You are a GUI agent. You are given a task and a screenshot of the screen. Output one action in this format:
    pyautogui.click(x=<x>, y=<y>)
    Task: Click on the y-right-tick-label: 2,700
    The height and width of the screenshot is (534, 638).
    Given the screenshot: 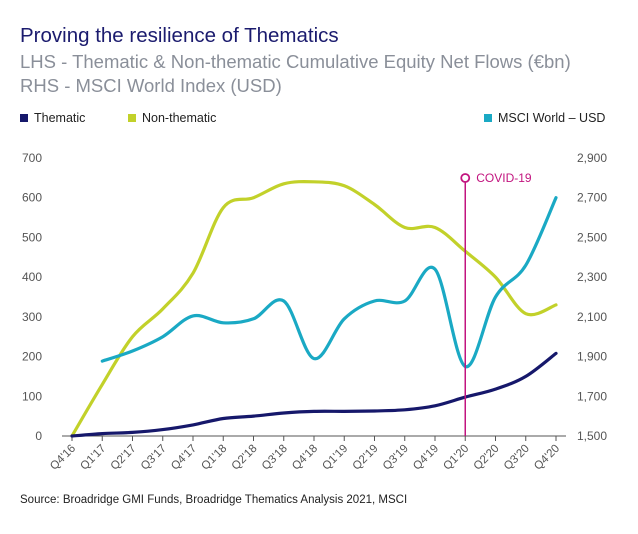 What is the action you would take?
    pyautogui.click(x=592, y=198)
    